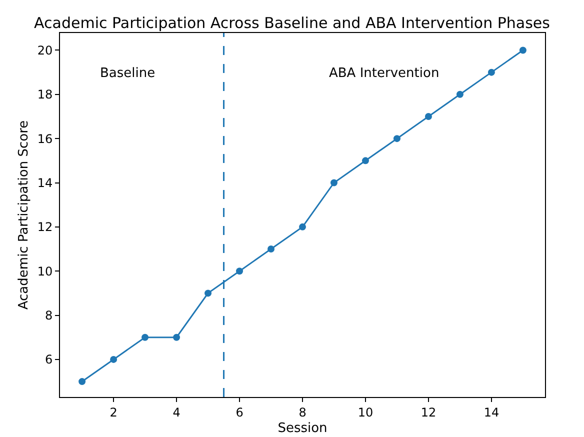 This screenshot has height=437, width=584. I want to click on y-tick-label: 14, so click(45, 183).